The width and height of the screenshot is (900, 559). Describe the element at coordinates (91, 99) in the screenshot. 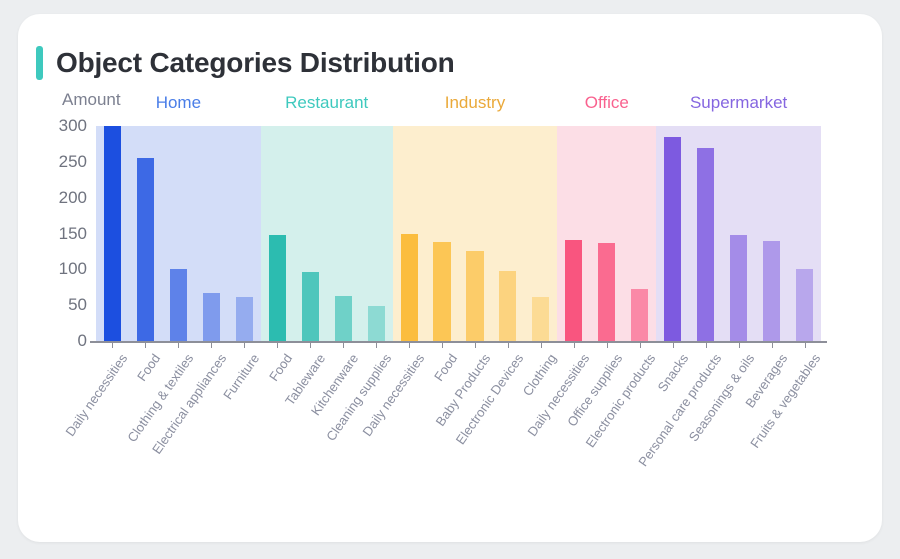

I see `y-axis-title: Amount` at that location.